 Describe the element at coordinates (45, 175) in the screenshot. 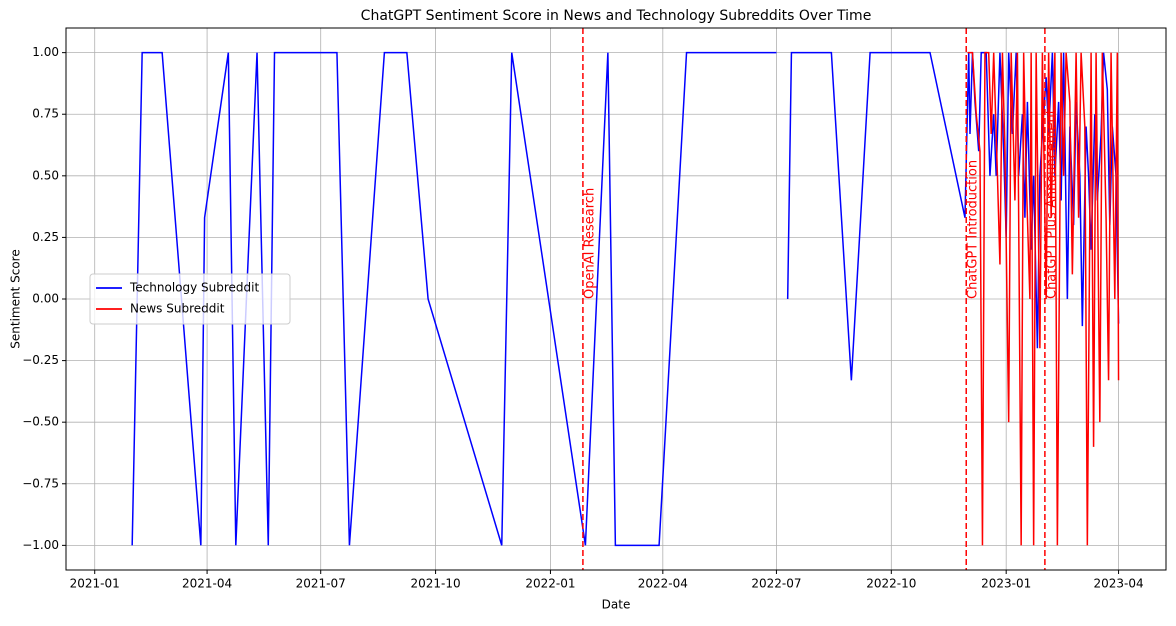

I see `y-tick-label: 0.50` at that location.